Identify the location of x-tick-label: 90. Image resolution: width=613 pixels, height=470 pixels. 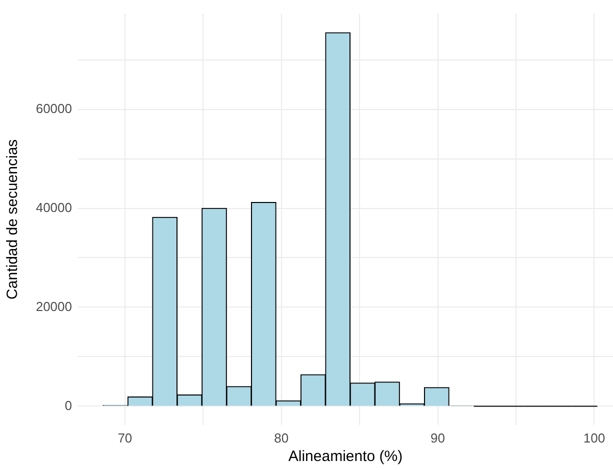
(438, 438).